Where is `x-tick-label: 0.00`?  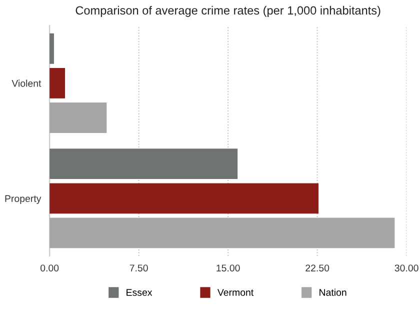
x-tick-label: 0.00 is located at coordinates (49, 268).